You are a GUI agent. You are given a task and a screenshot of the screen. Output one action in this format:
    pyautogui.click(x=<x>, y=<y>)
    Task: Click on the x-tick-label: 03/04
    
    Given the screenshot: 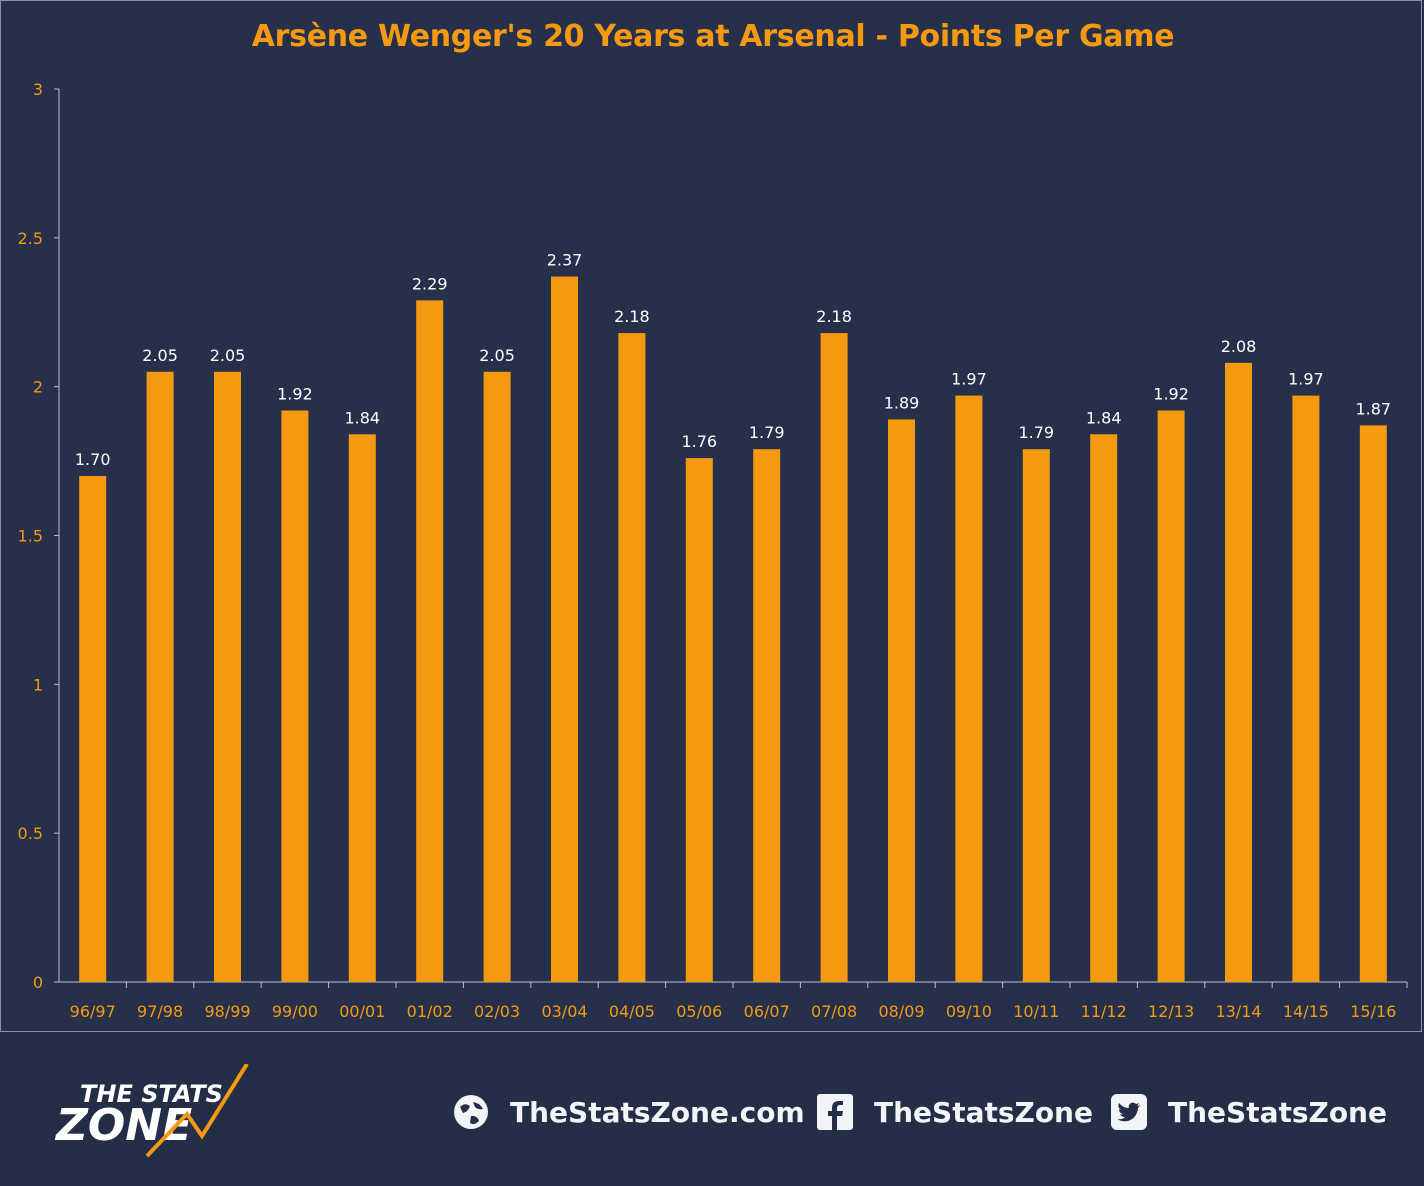 What is the action you would take?
    pyautogui.click(x=564, y=1011)
    